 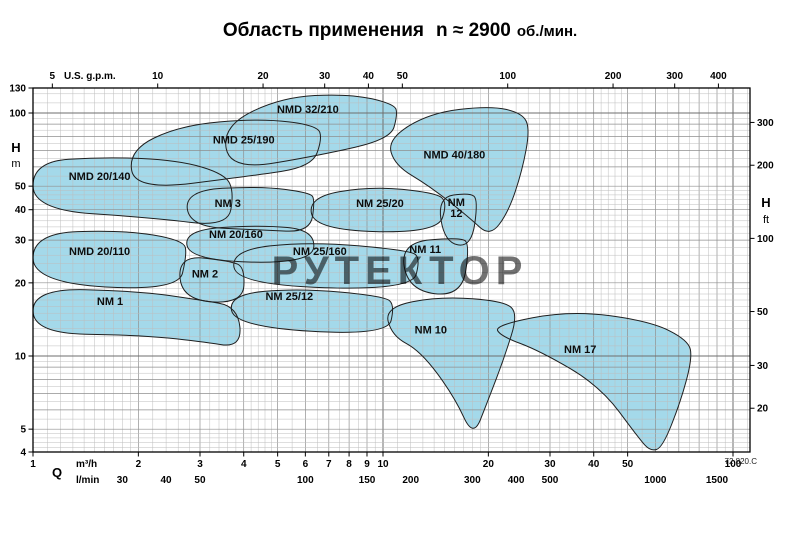 I want to click on tick-label-right: 30, so click(x=763, y=366).